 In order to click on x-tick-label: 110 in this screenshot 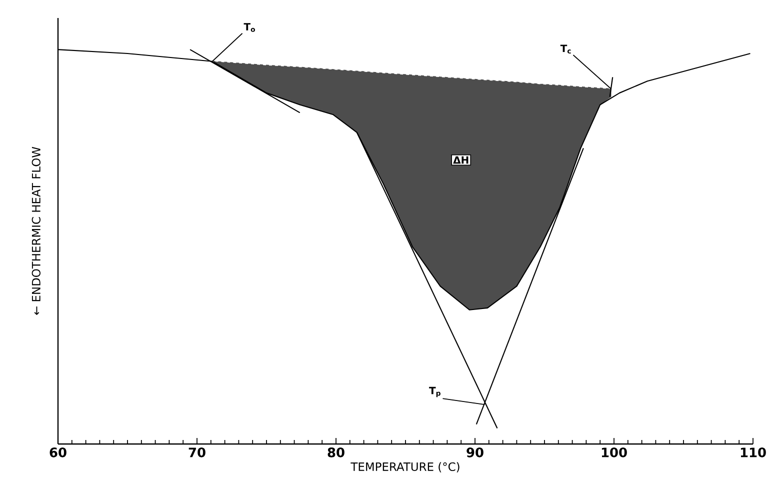, I will do `click(753, 453)`.